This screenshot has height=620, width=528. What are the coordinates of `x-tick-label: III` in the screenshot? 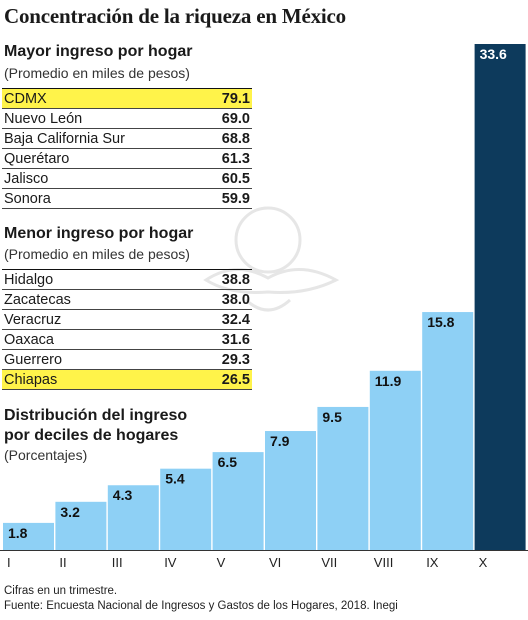 It's located at (117, 562).